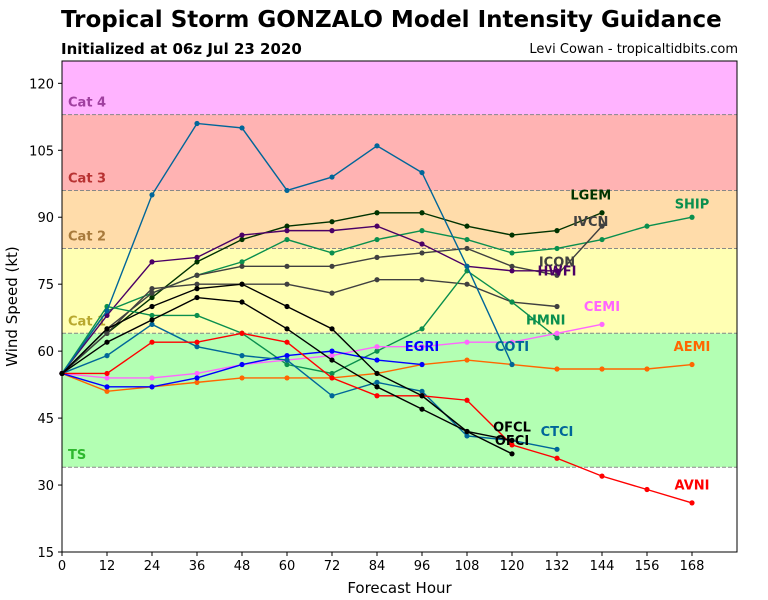  I want to click on y-tick-label: 45, so click(45, 419).